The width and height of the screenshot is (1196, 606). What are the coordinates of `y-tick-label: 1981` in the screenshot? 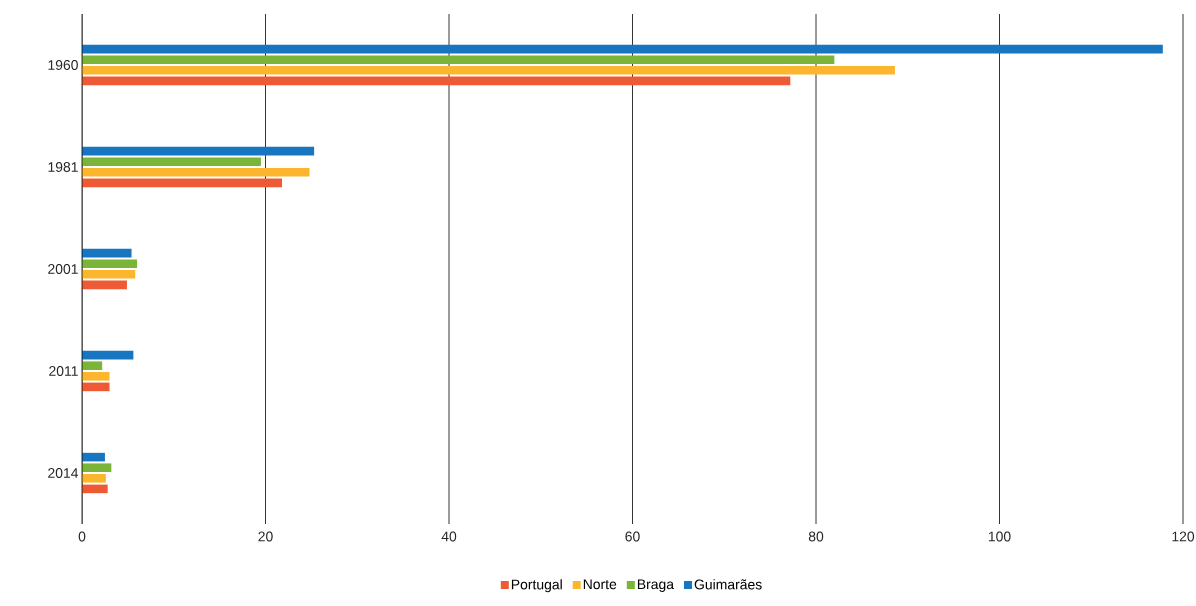 It's located at (63, 167).